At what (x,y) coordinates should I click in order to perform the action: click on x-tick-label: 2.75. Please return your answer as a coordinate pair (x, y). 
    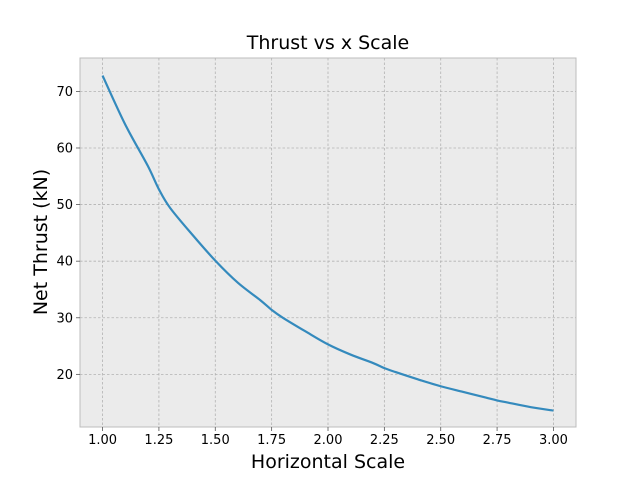
    Looking at the image, I should click on (497, 440).